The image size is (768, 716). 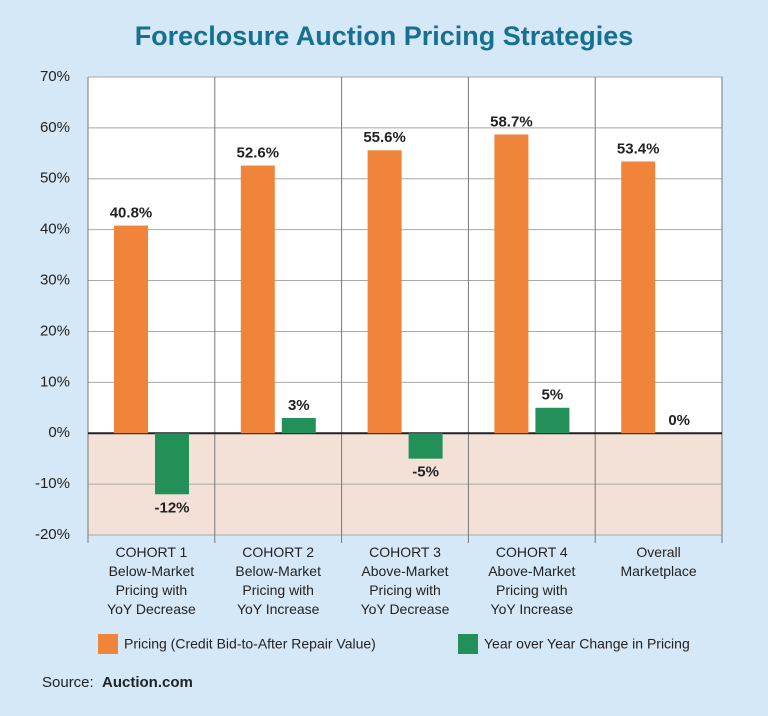 What do you see at coordinates (511, 121) in the screenshot?
I see `value-label: 58.7%` at bounding box center [511, 121].